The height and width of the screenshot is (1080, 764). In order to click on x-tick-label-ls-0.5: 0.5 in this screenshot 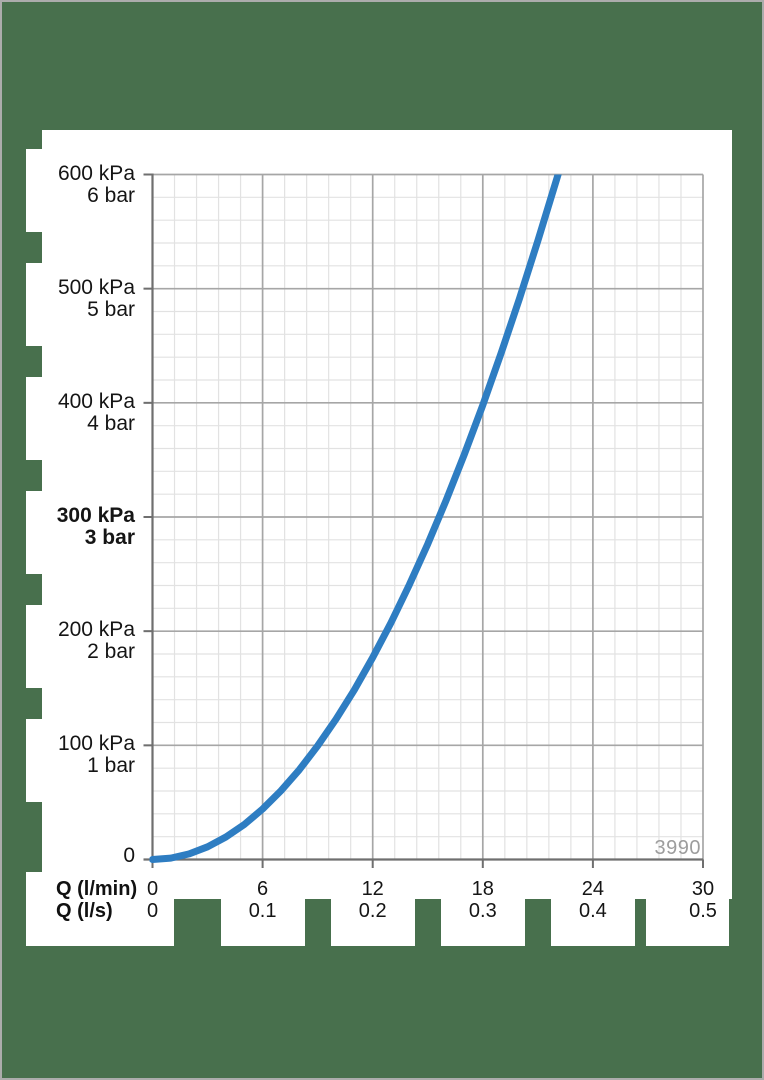, I will do `click(703, 911)`.